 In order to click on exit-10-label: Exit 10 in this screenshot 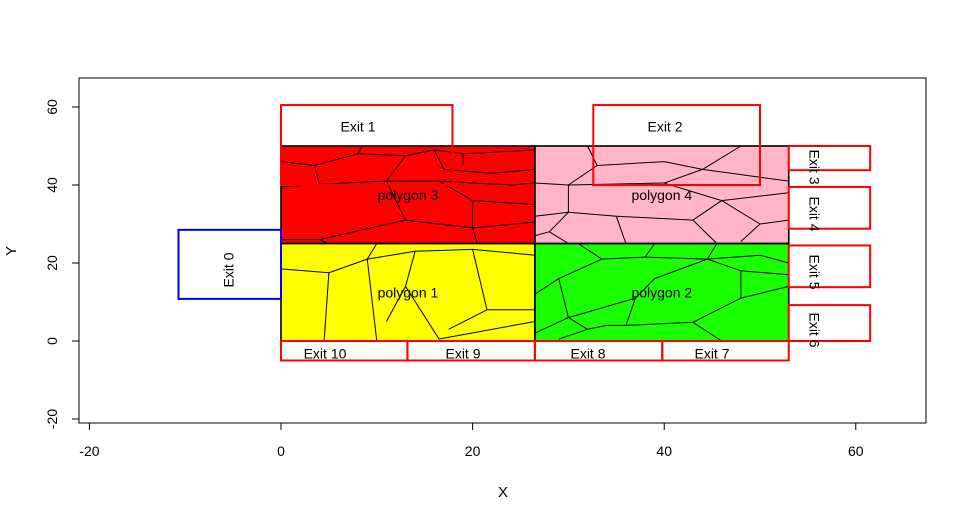, I will do `click(325, 354)`.